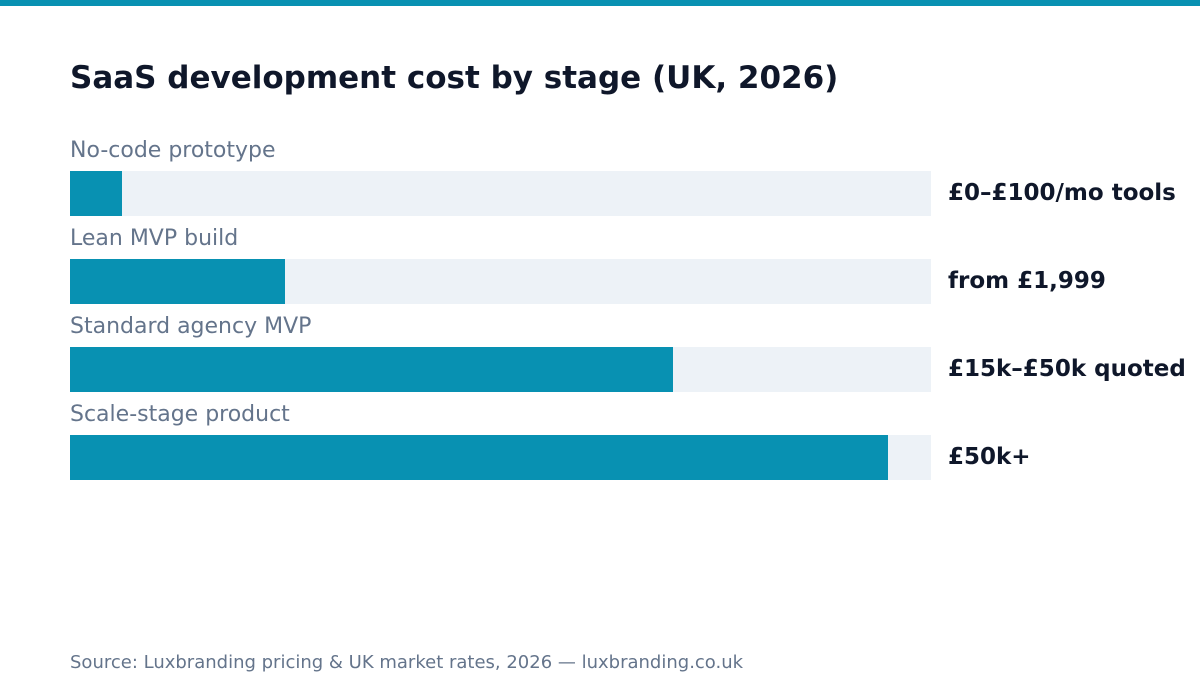 Image resolution: width=1200 pixels, height=700 pixels. I want to click on bar-row: Standard agency MVP £15k–£50k quoted, so click(600, 356).